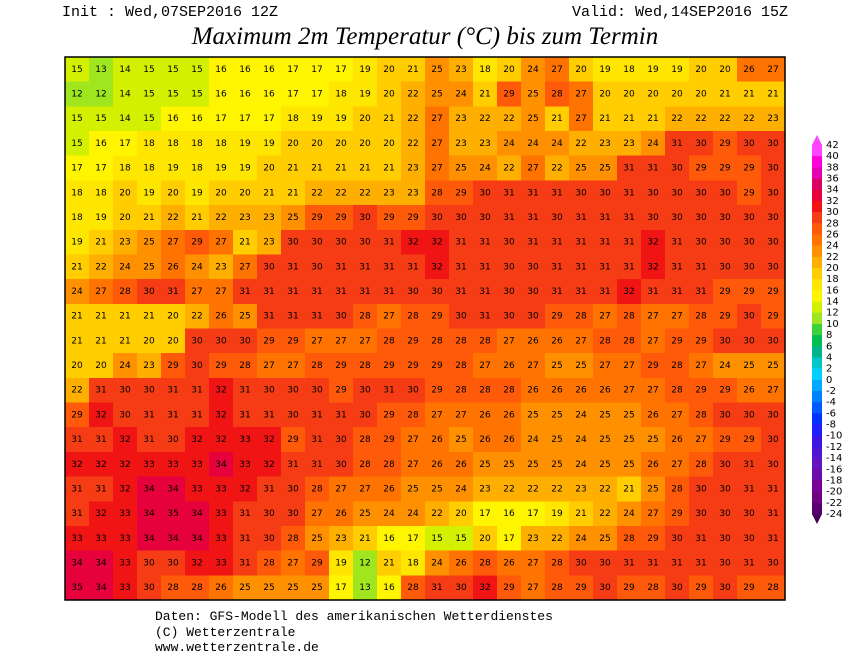 The height and width of the screenshot is (657, 850). I want to click on temp-label: 32, so click(436, 267).